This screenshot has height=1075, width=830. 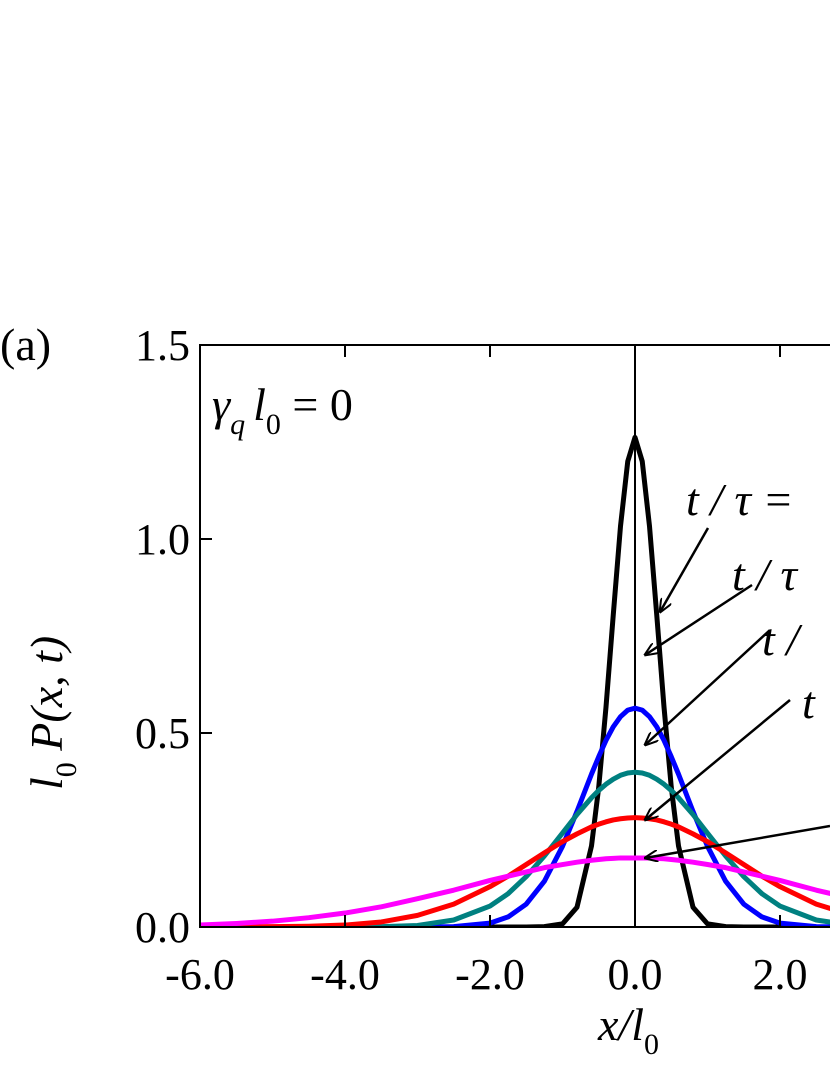 What do you see at coordinates (222, 404) in the screenshot?
I see `annotation-part: γ` at bounding box center [222, 404].